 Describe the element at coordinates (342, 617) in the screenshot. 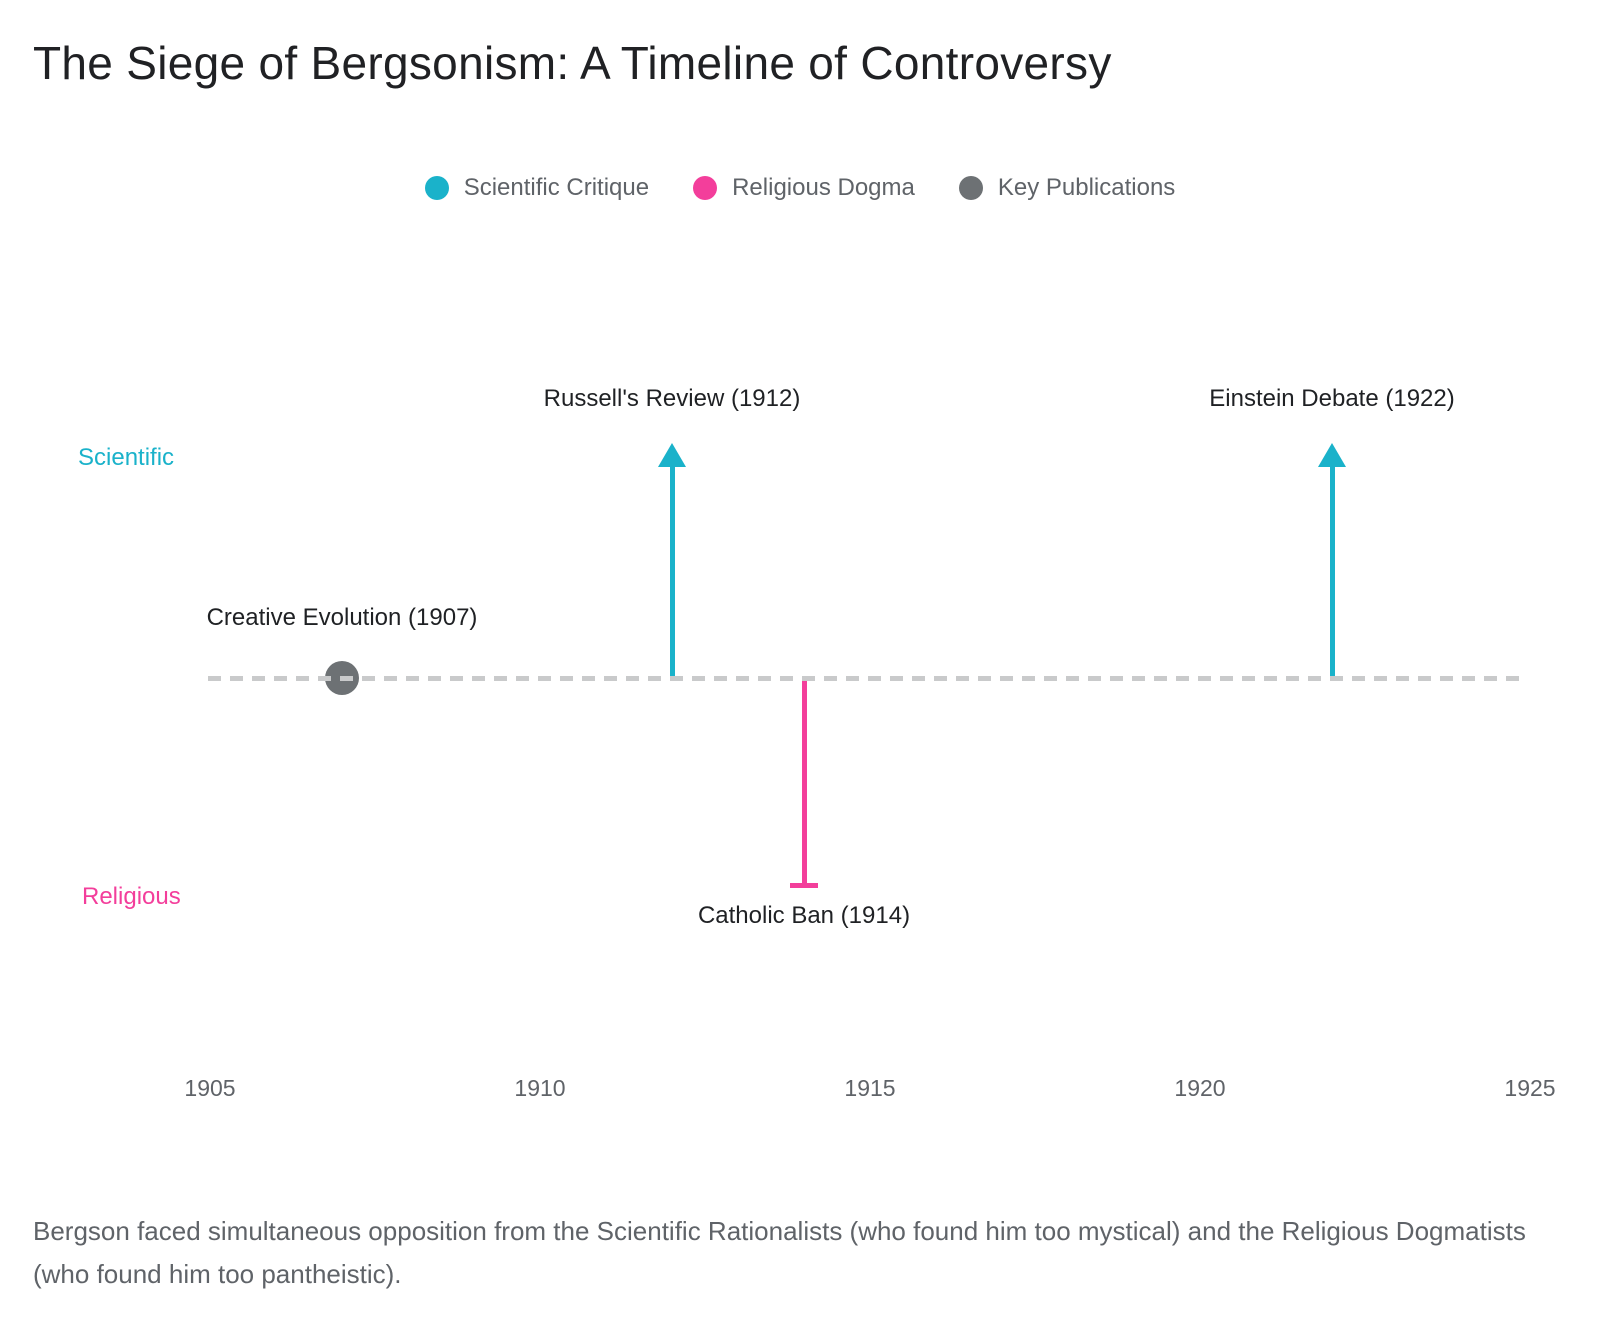

I see `event-label-creative-evolution-1907: Creative Evolution (1907)` at that location.